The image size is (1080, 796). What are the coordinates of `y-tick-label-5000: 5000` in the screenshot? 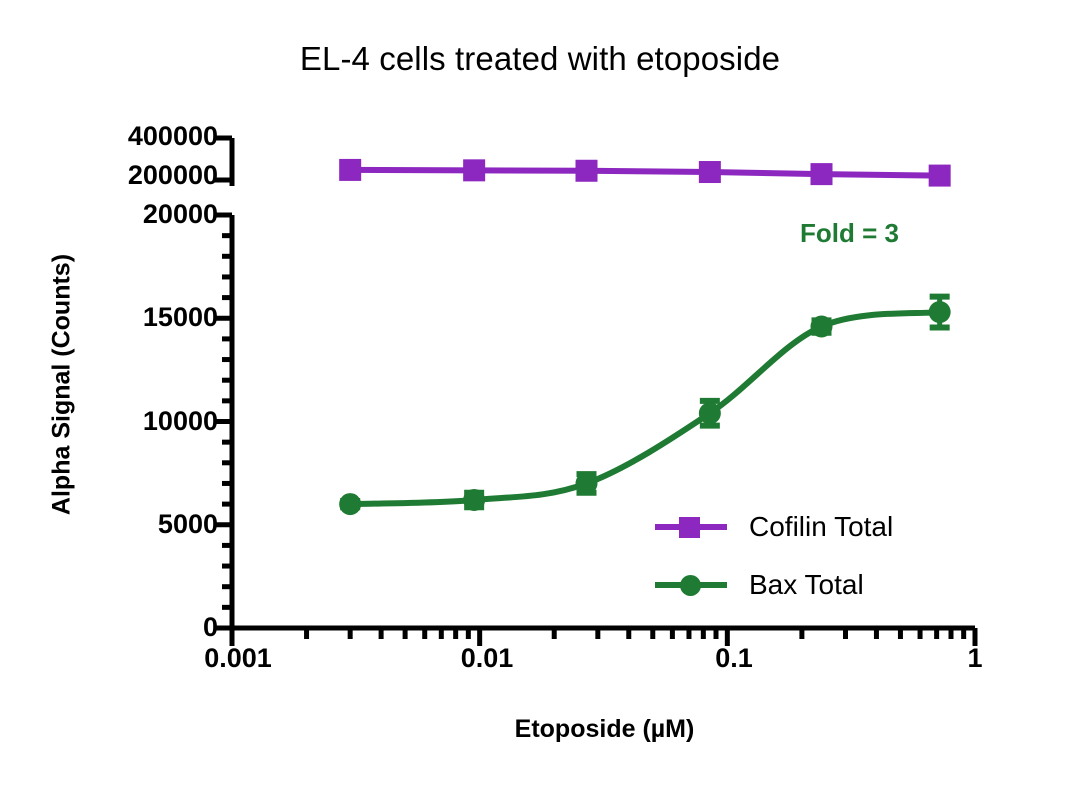 It's located at (187, 524).